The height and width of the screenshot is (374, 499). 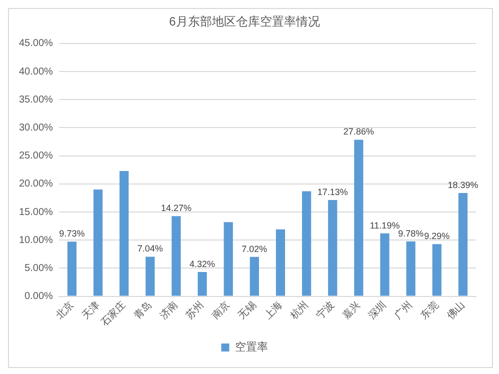 What do you see at coordinates (325, 310) in the screenshot?
I see `x-tick-label: 宁波` at bounding box center [325, 310].